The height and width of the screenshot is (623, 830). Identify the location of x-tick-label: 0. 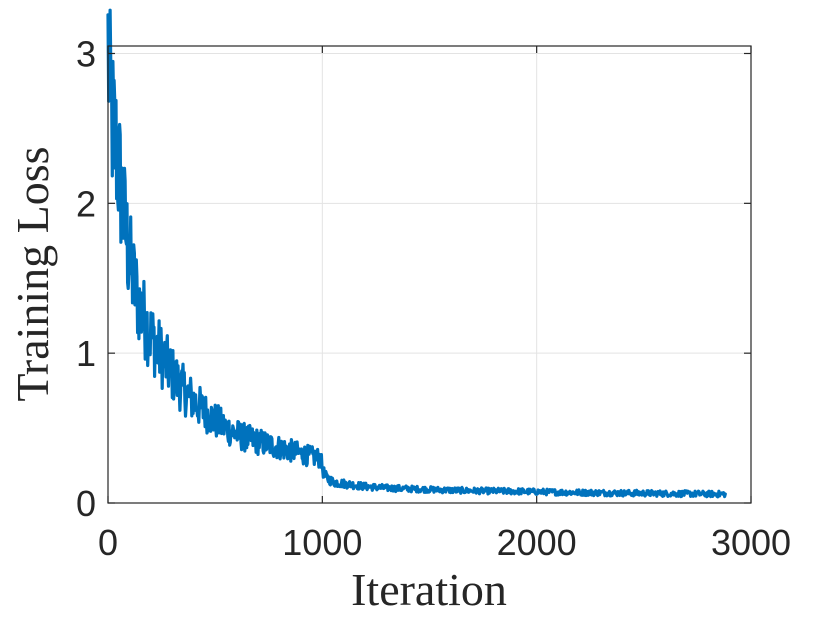
(108, 542).